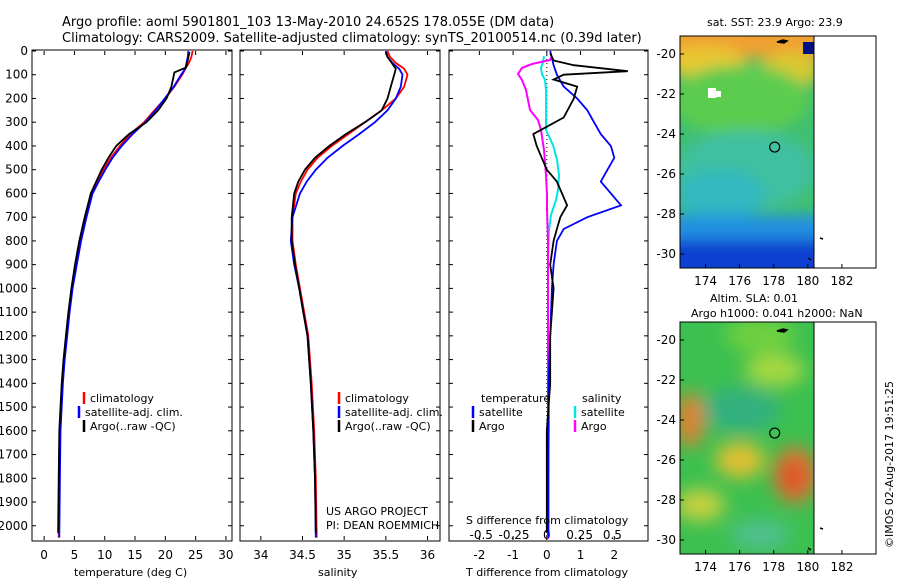 The width and height of the screenshot is (900, 580). I want to click on x-tick-label: 10, so click(104, 555).